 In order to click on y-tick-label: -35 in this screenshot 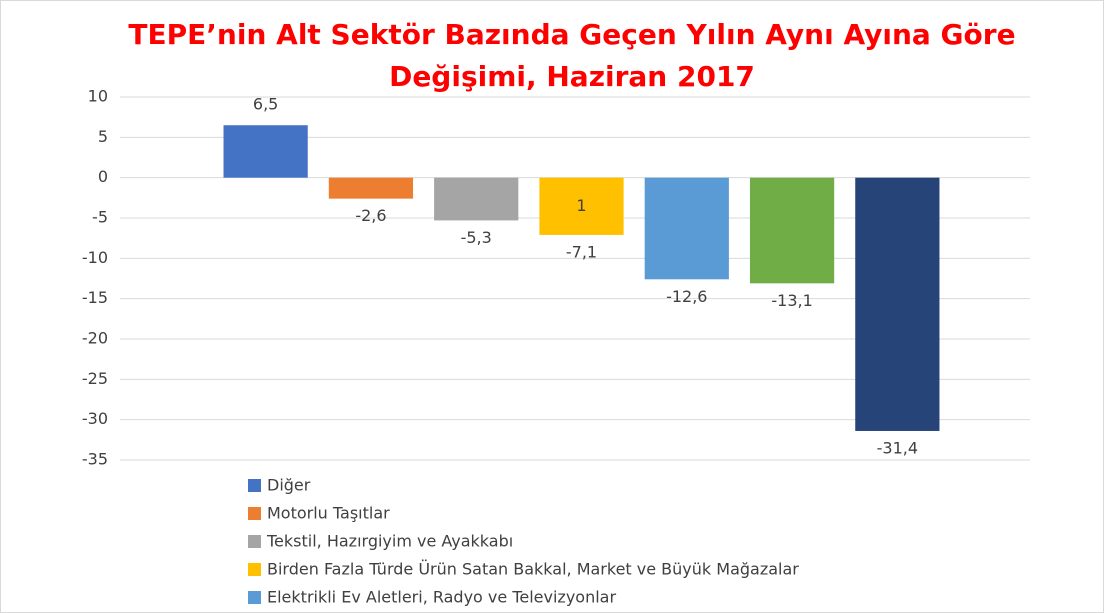, I will do `click(95, 459)`.